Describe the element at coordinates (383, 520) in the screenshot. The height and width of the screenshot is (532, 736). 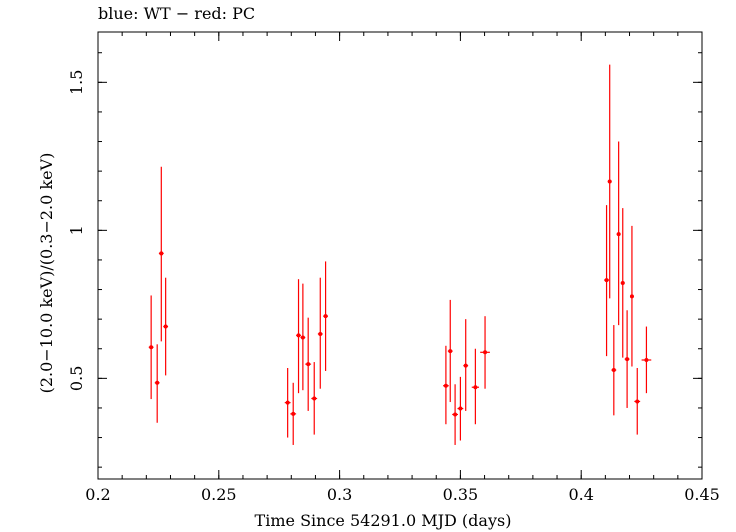
I see `x-axis-label: Time Since 54291.0 MJD (days)` at that location.